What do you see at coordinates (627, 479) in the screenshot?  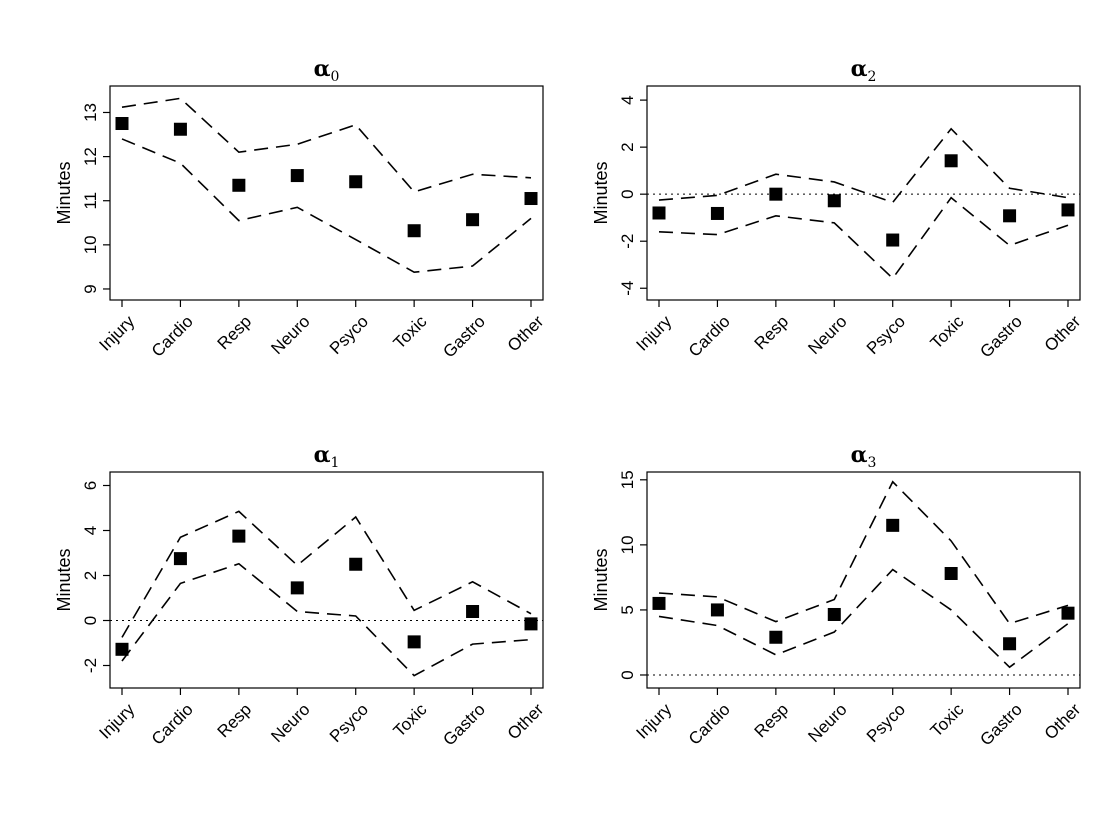 I see `y-tick-label: 15` at bounding box center [627, 479].